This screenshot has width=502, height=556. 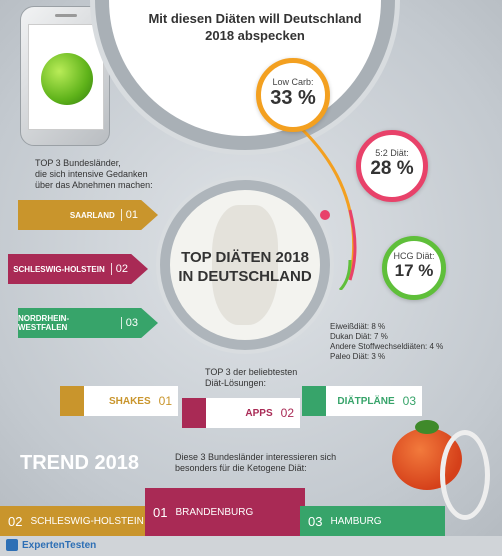 I want to click on keto-state-1: 01 BRANDENBURG, so click(x=225, y=512).